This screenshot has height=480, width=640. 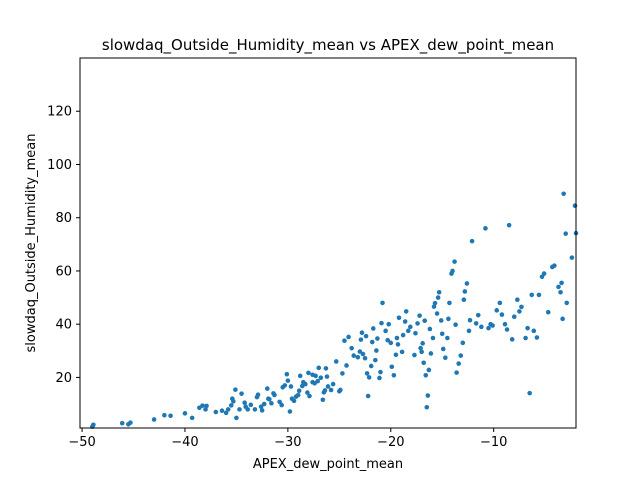 What do you see at coordinates (63, 218) in the screenshot?
I see `y-tick-label: 80` at bounding box center [63, 218].